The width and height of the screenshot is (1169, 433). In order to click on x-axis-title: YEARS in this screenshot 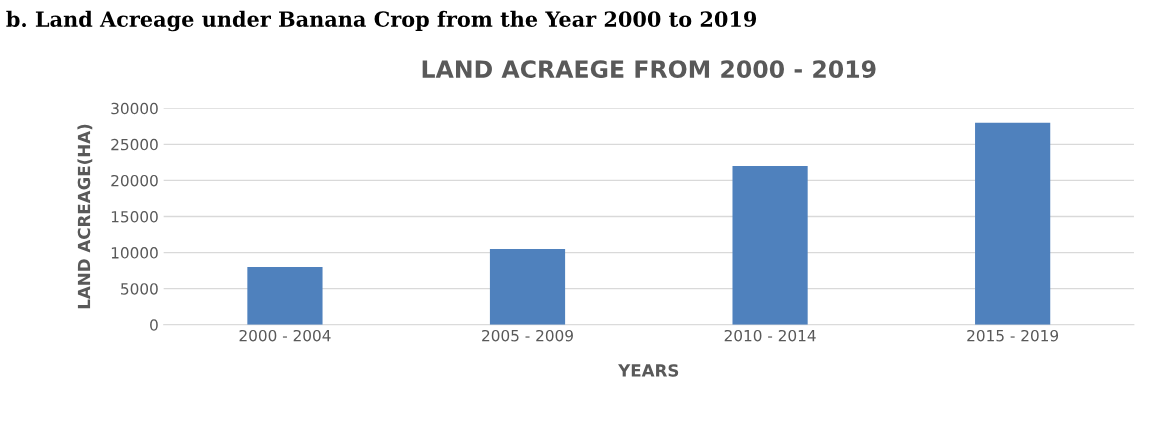, I will do `click(648, 370)`.